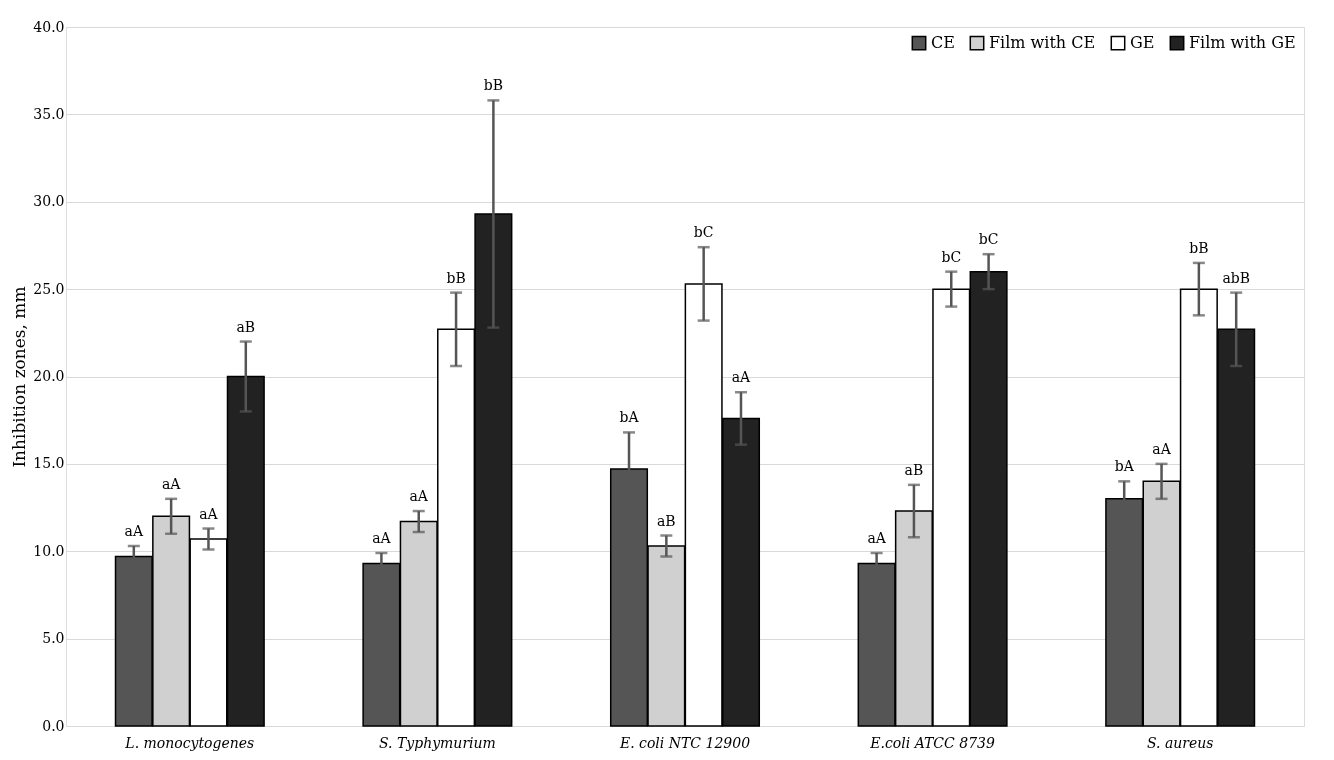  Describe the element at coordinates (943, 43) in the screenshot. I see `legend-label: CE` at that location.